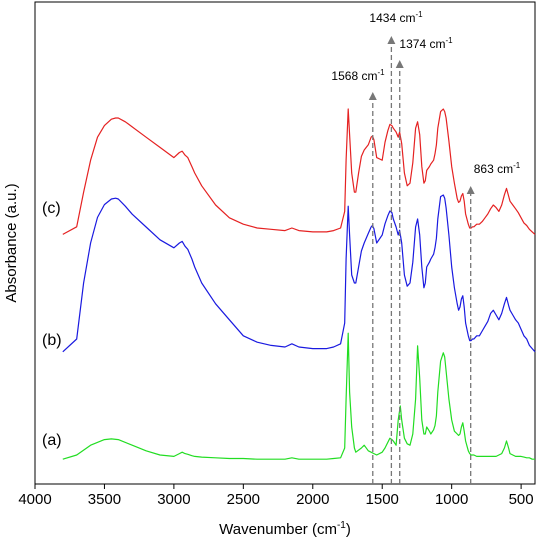 This screenshot has height=550, width=543. I want to click on x-axis-title: Wavenumber (cm-1), so click(285, 529).